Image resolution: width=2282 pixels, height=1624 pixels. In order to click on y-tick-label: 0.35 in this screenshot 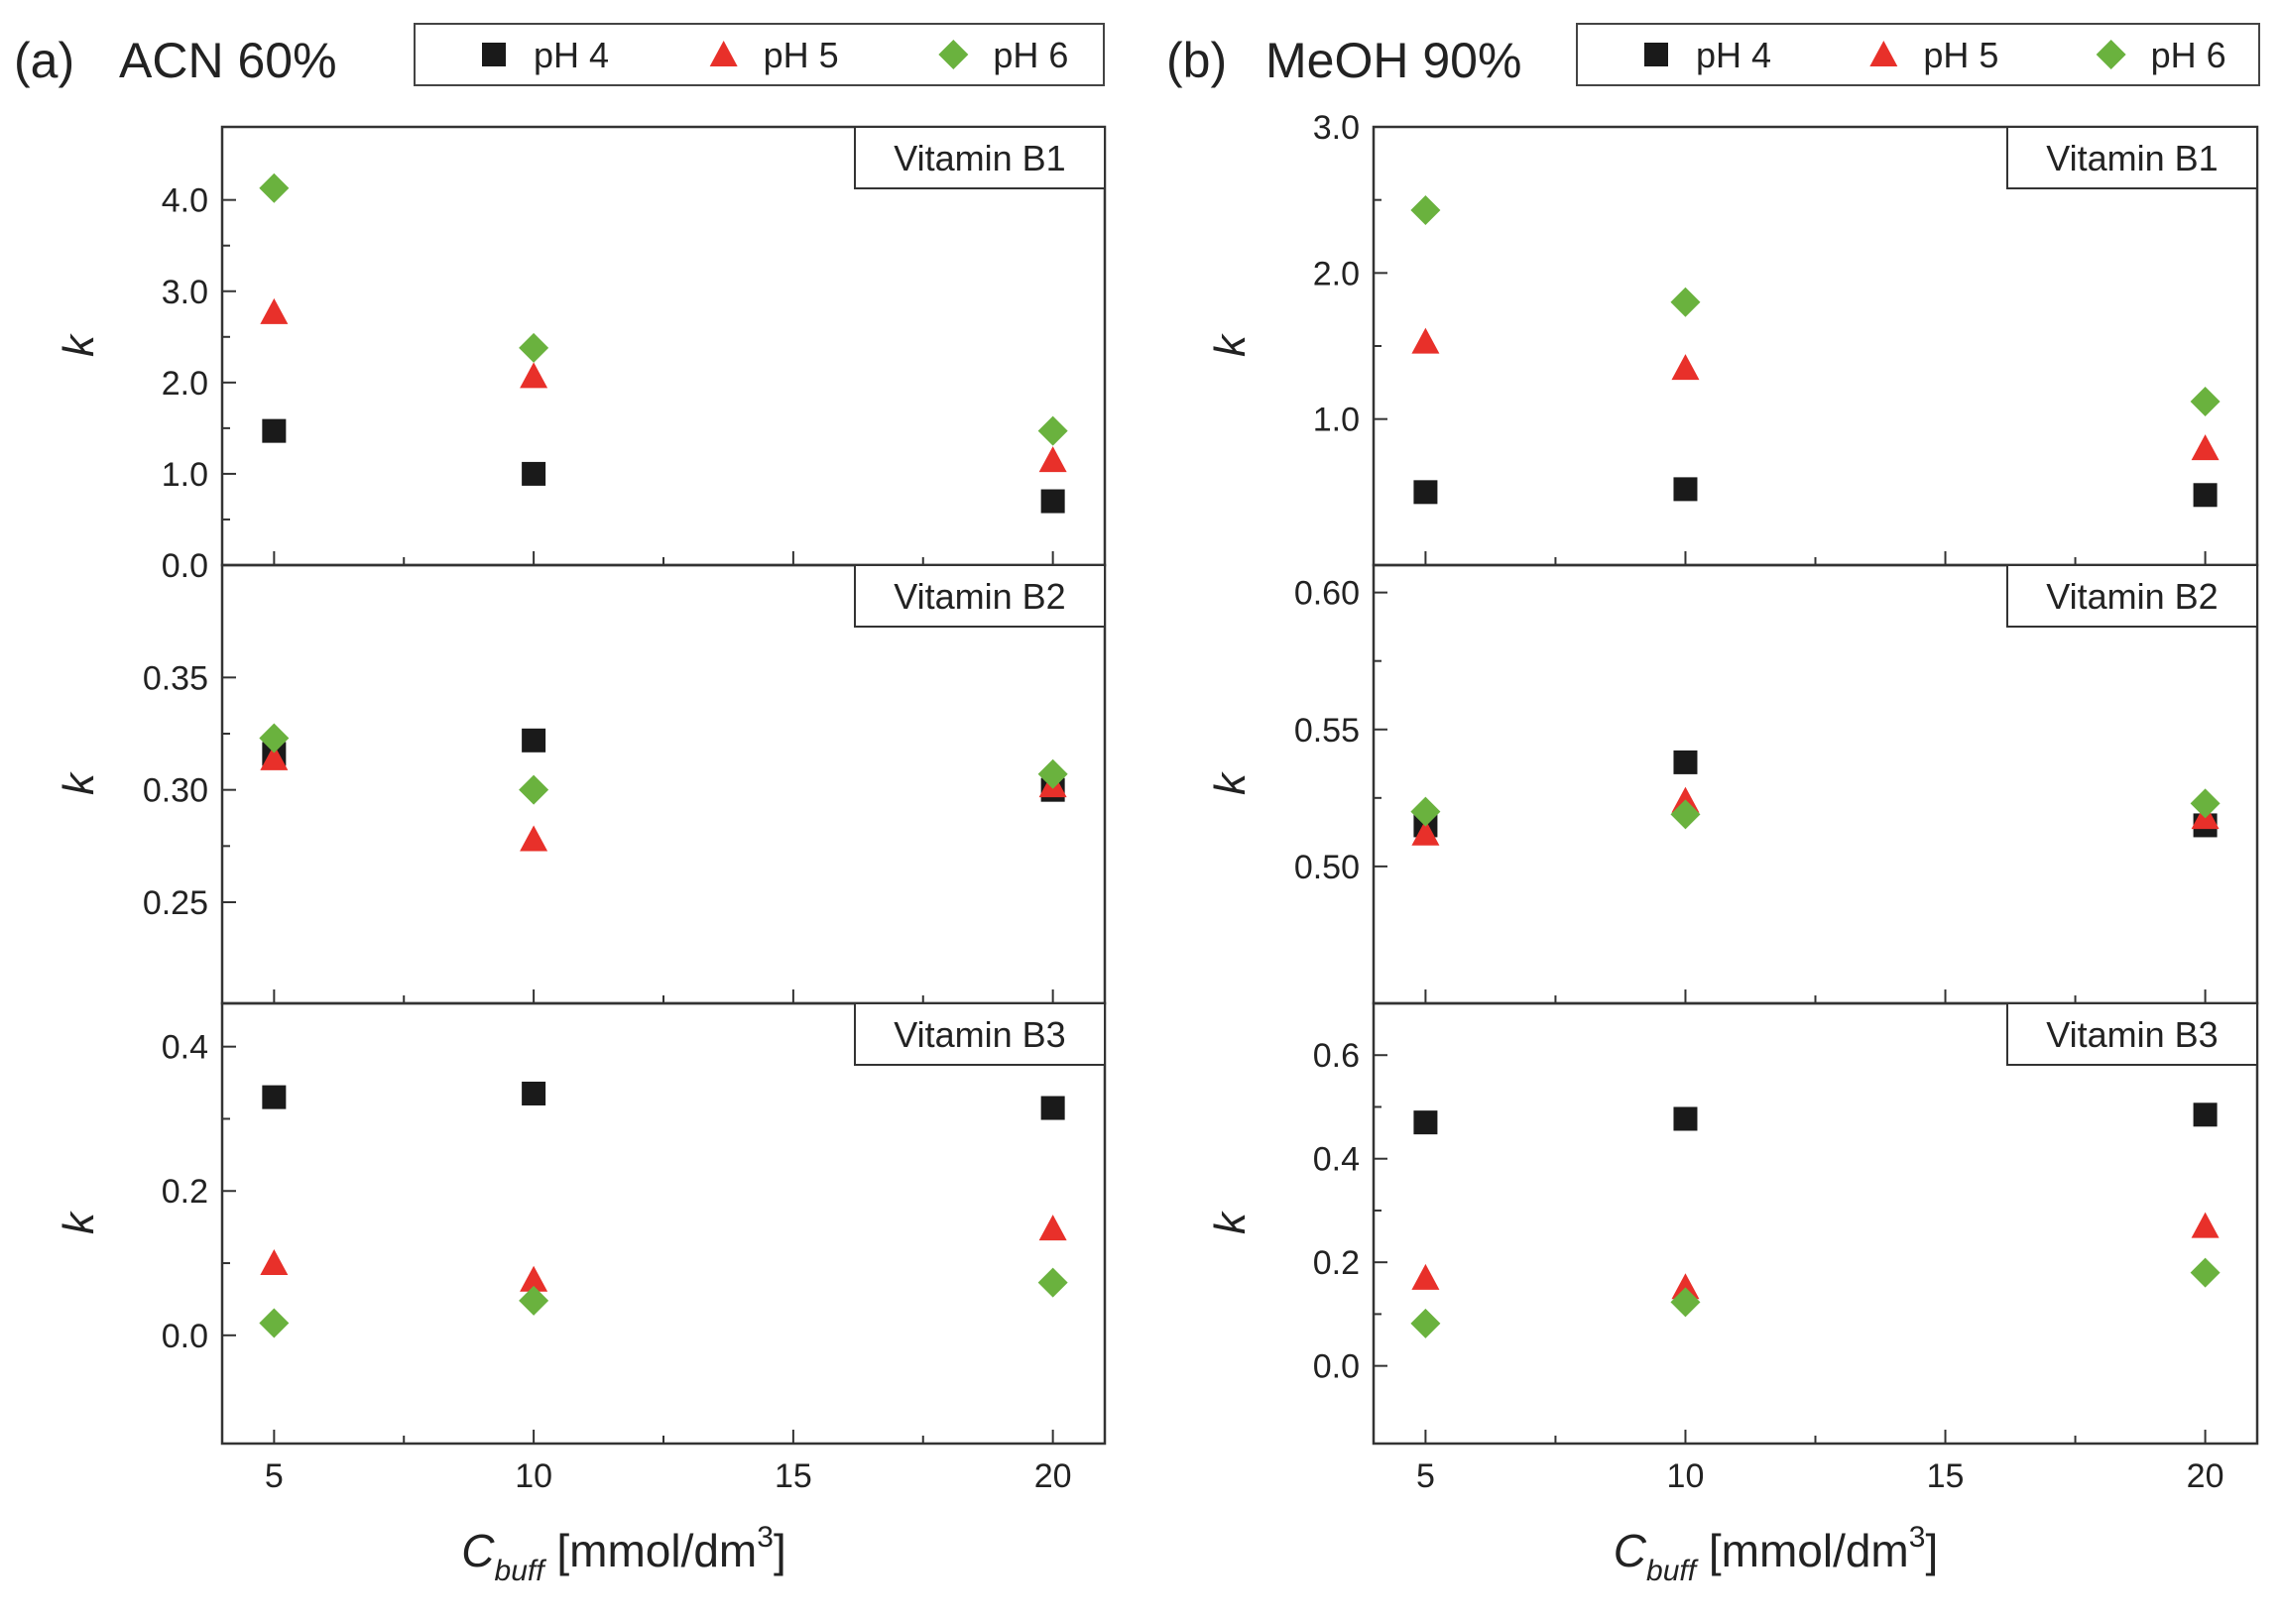, I will do `click(175, 678)`.